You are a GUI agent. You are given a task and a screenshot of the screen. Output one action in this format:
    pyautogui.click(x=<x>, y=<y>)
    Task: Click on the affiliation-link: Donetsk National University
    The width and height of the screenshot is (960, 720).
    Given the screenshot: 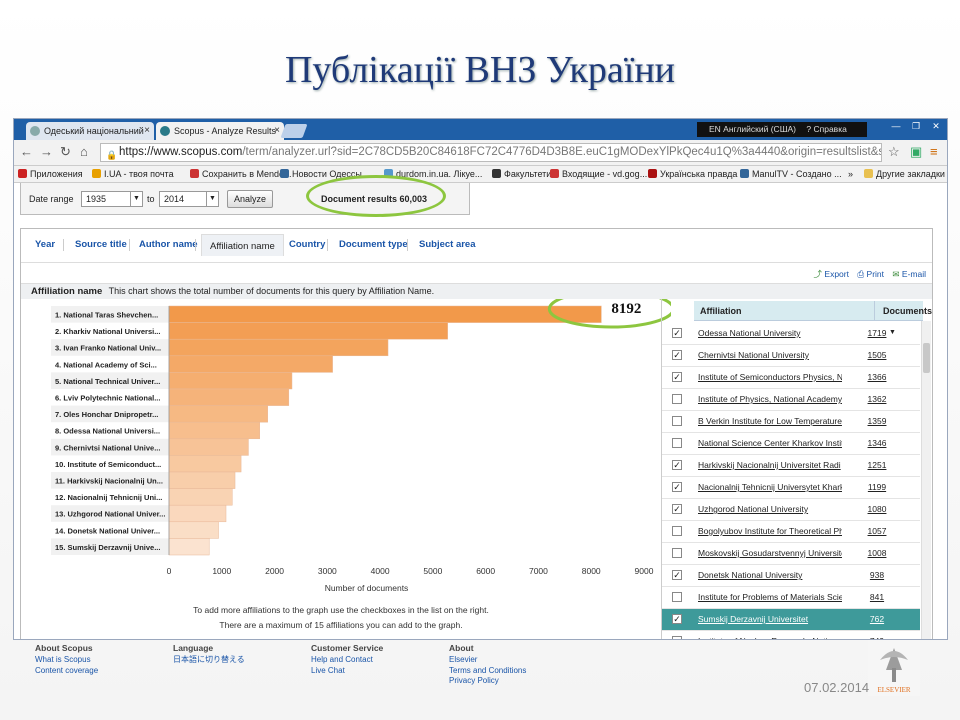 What is the action you would take?
    pyautogui.click(x=750, y=575)
    